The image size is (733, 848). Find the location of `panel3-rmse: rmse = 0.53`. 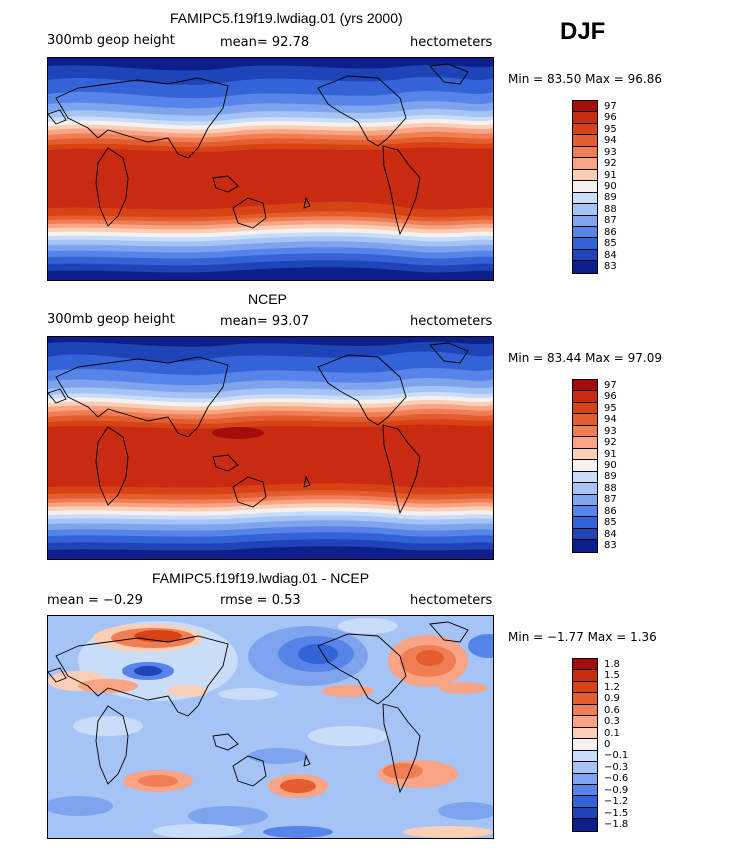

panel3-rmse: rmse = 0.53 is located at coordinates (260, 600).